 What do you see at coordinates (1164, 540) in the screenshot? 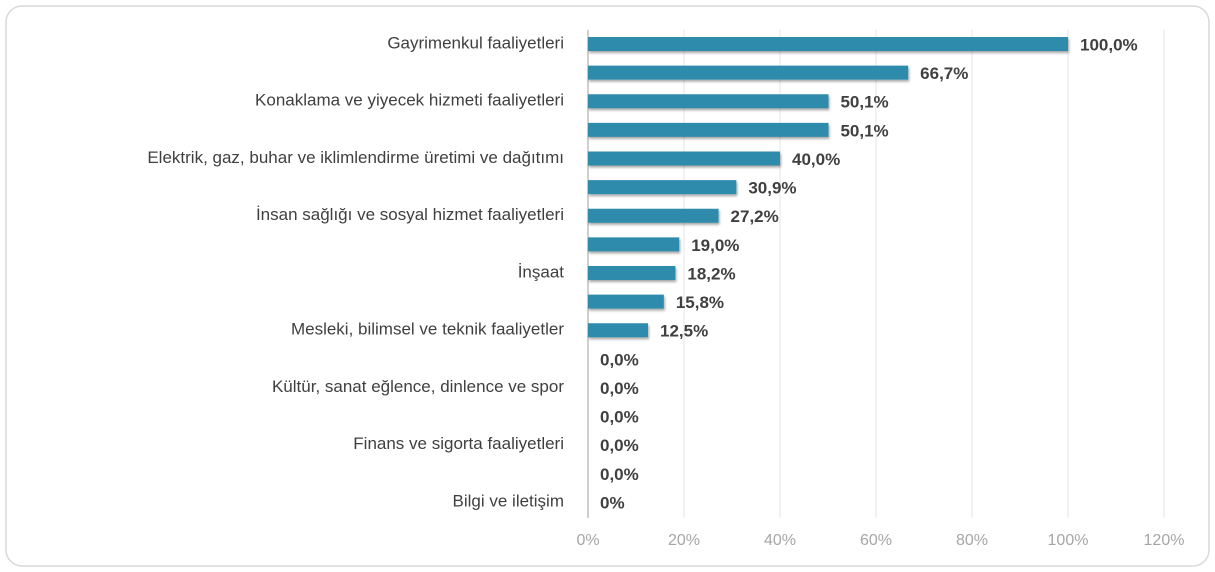
I see `x-tick-label: 120%` at bounding box center [1164, 540].